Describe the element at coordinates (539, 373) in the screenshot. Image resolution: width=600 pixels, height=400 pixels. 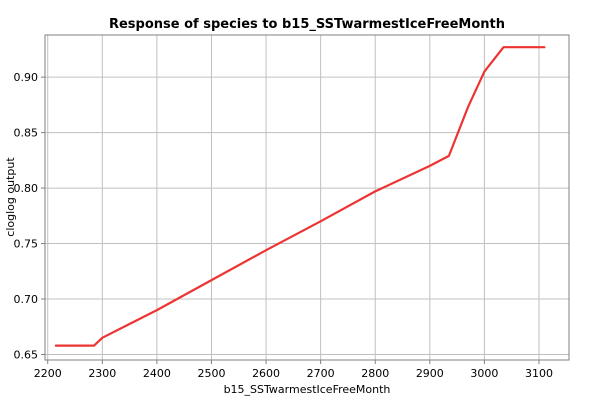
I see `x-tick-label: 3100` at that location.